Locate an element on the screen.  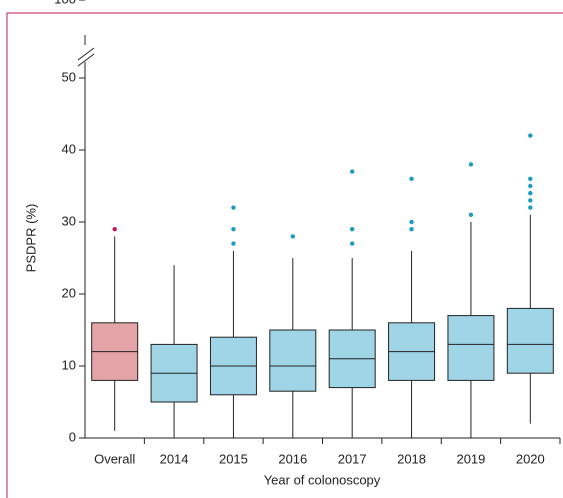
y-tick-label: 30 is located at coordinates (69, 220).